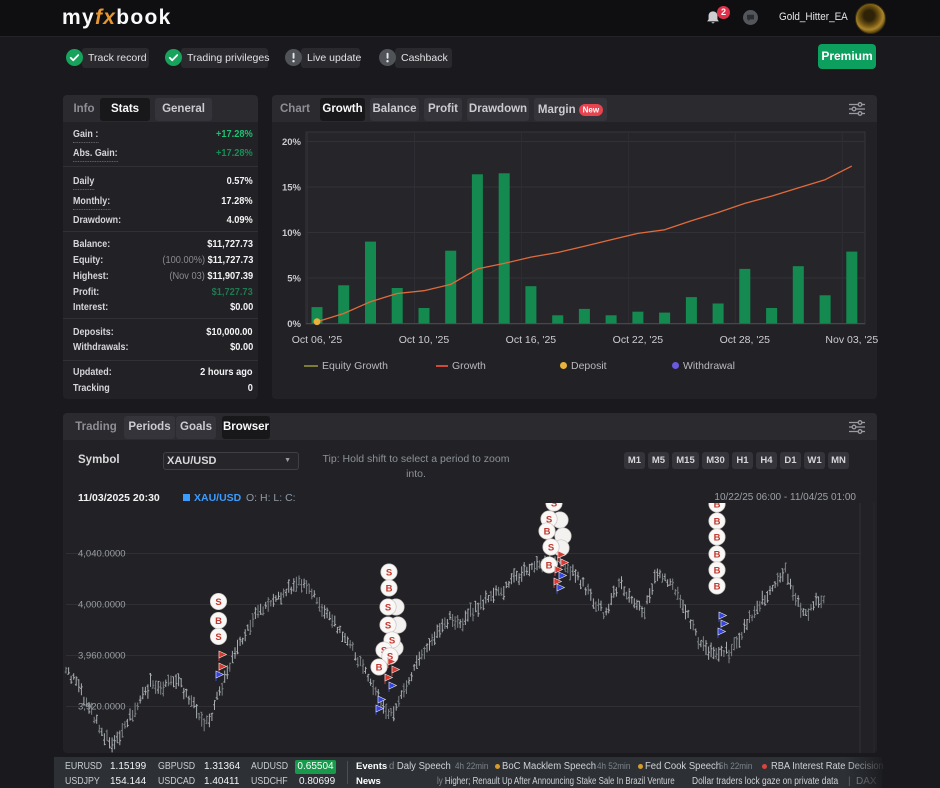  Describe the element at coordinates (638, 340) in the screenshot. I see `svg-text: Oct 22, '25` at that location.